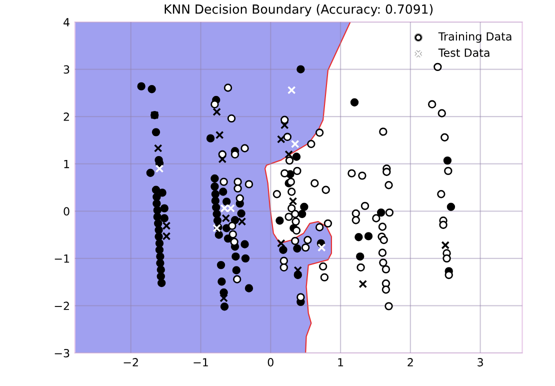 The width and height of the screenshot is (555, 386). Describe the element at coordinates (271, 362) in the screenshot. I see `x-tick-label: 0` at that location.